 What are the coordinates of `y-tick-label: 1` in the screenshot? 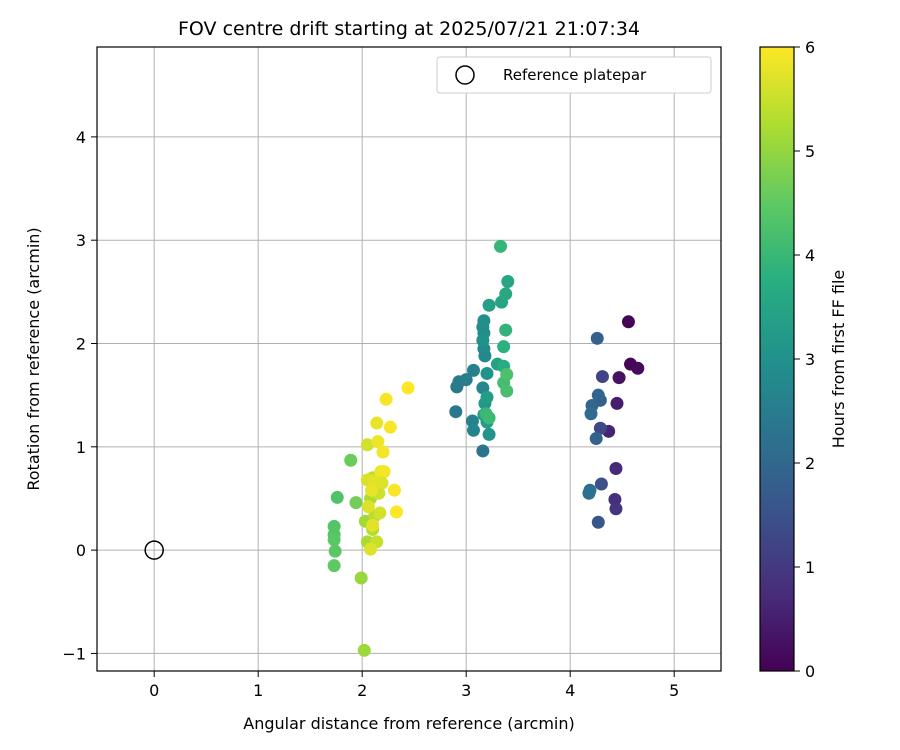 It's located at (81, 447).